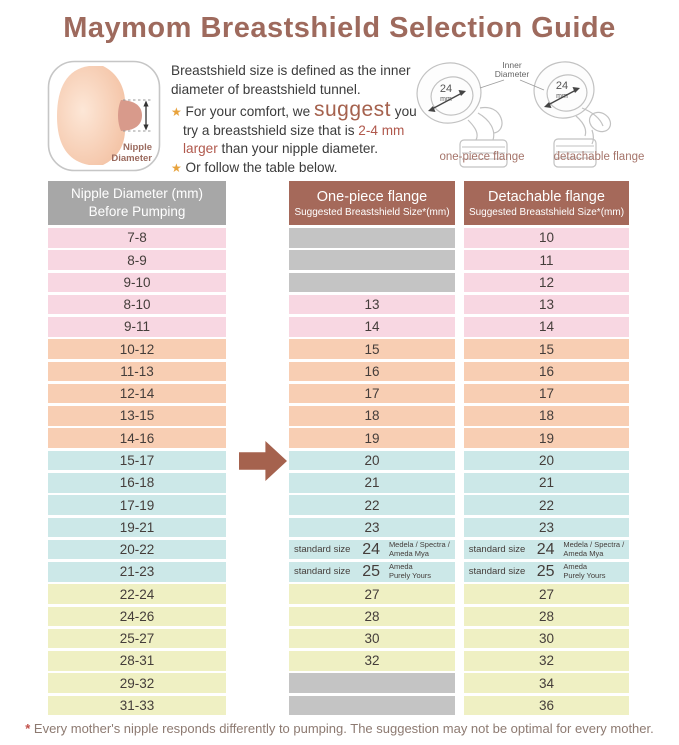 Image resolution: width=679 pixels, height=745 pixels. Describe the element at coordinates (137, 349) in the screenshot. I see `nipple-range-cell: 10-12` at that location.